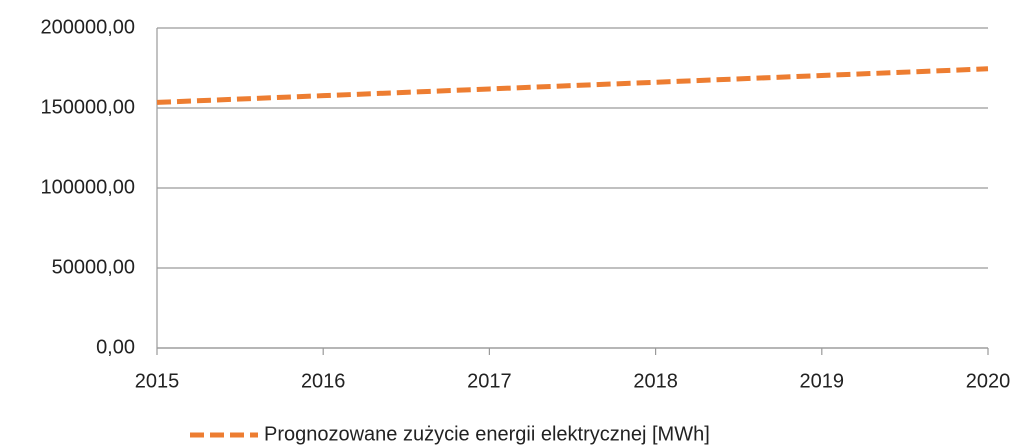 The image size is (1020, 448). What do you see at coordinates (87, 27) in the screenshot?
I see `y-tick-label: 200000,00` at bounding box center [87, 27].